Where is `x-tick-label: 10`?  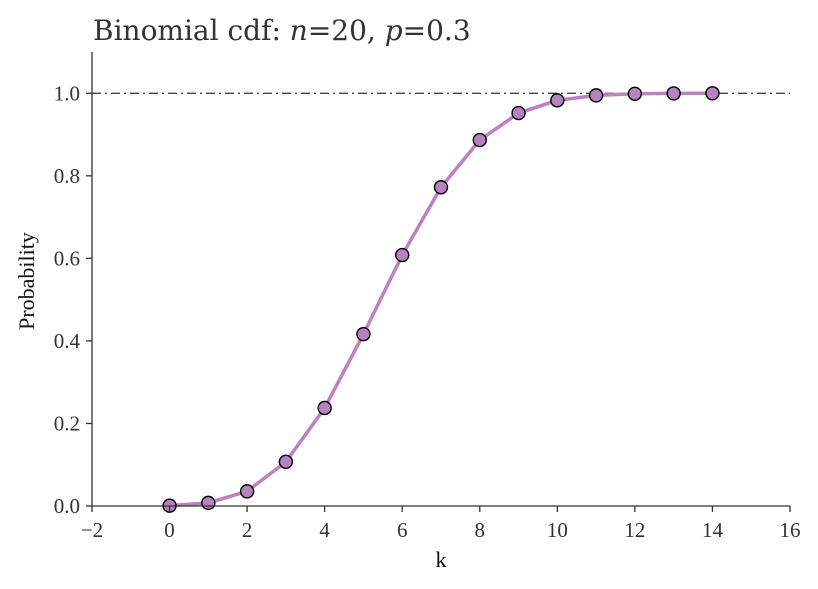
x-tick-label: 10 is located at coordinates (557, 530).